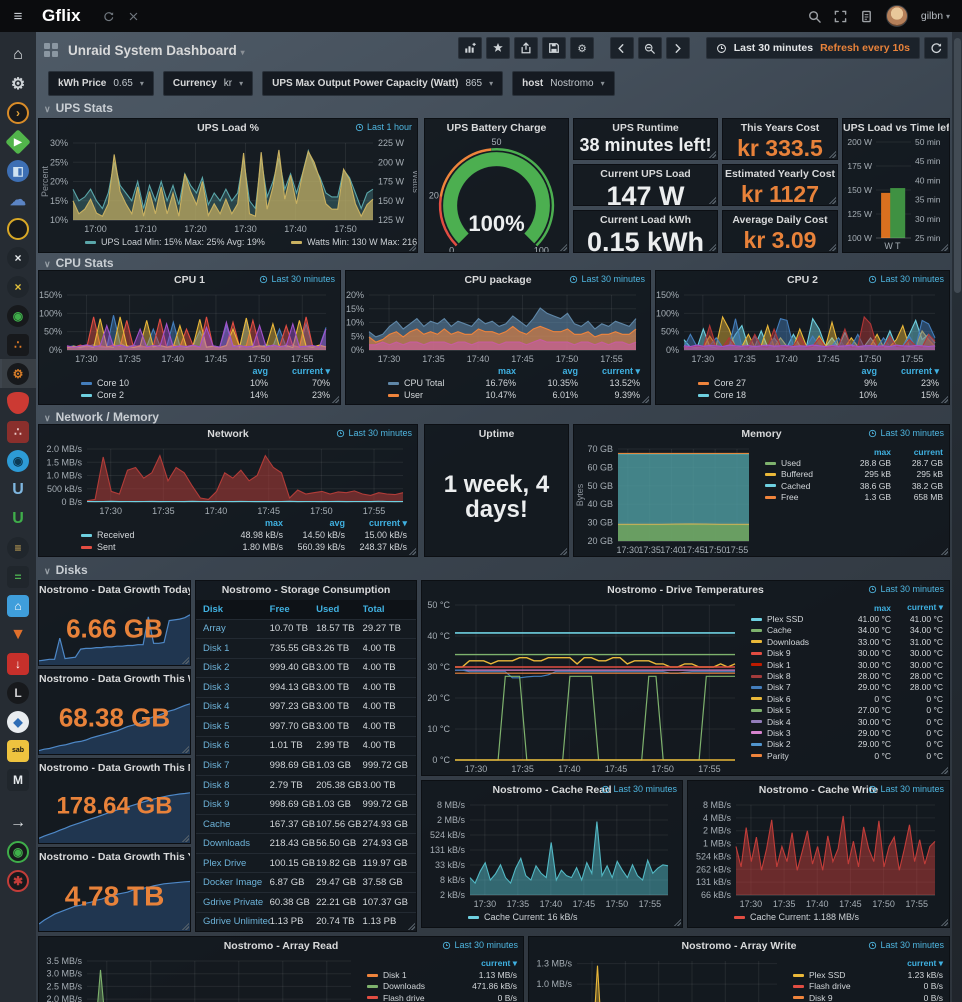 The width and height of the screenshot is (962, 1002). I want to click on sidebar-item-heimdall-icon: ⌂, so click(18, 605).